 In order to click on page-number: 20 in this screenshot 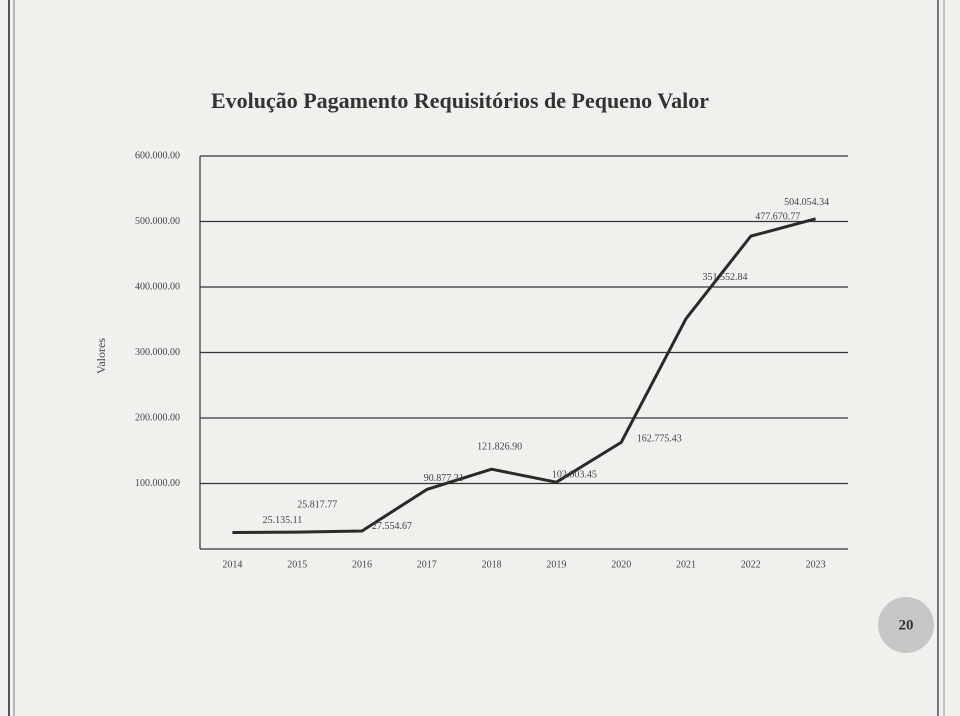, I will do `click(906, 625)`.